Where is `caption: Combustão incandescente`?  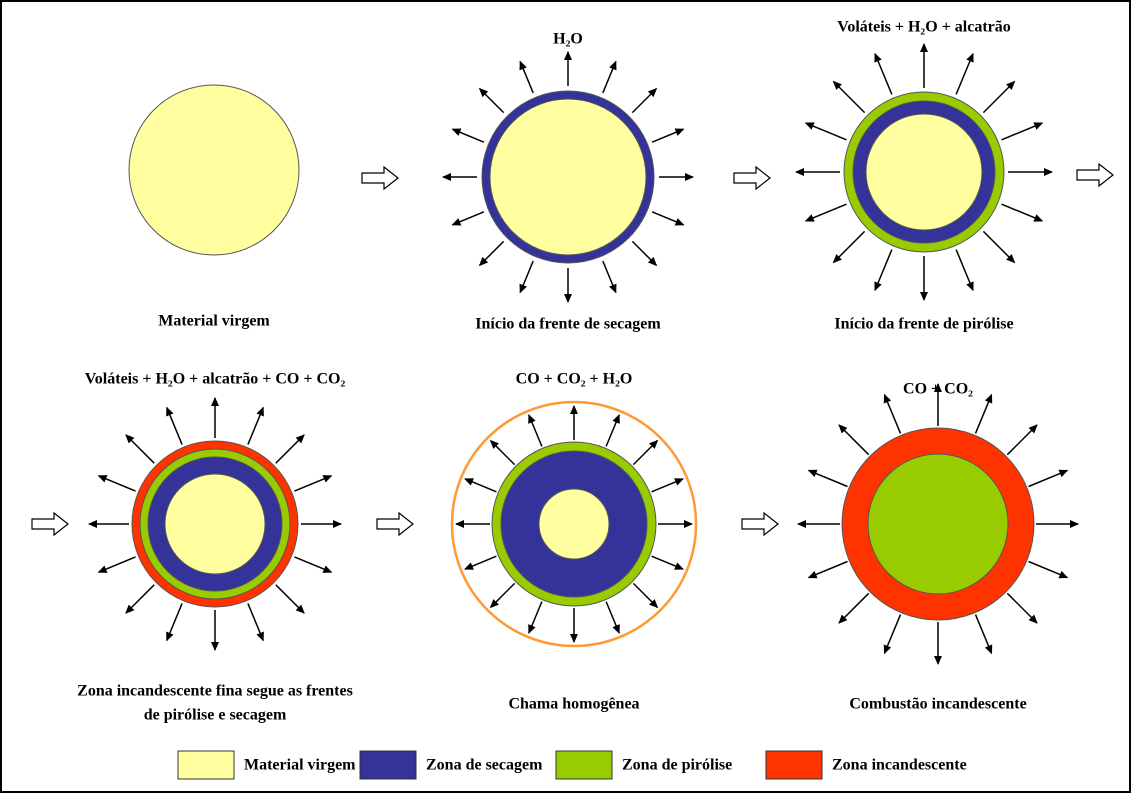
caption: Combustão incandescente is located at coordinates (937, 704).